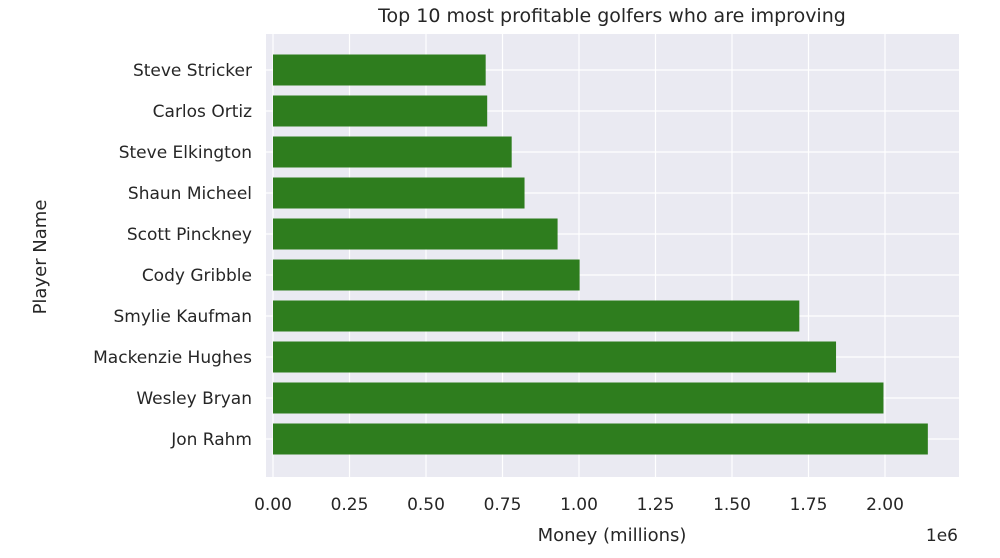 This screenshot has height=558, width=1000. What do you see at coordinates (503, 505) in the screenshot?
I see `x-tick-label: 0.75` at bounding box center [503, 505].